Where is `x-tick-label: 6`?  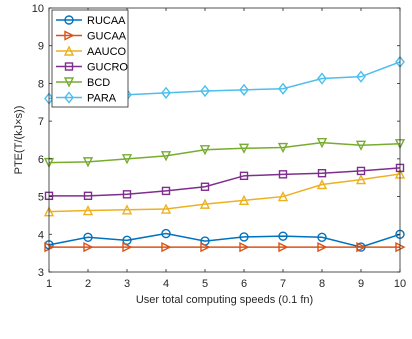 x-tick-label: 6 is located at coordinates (244, 284).